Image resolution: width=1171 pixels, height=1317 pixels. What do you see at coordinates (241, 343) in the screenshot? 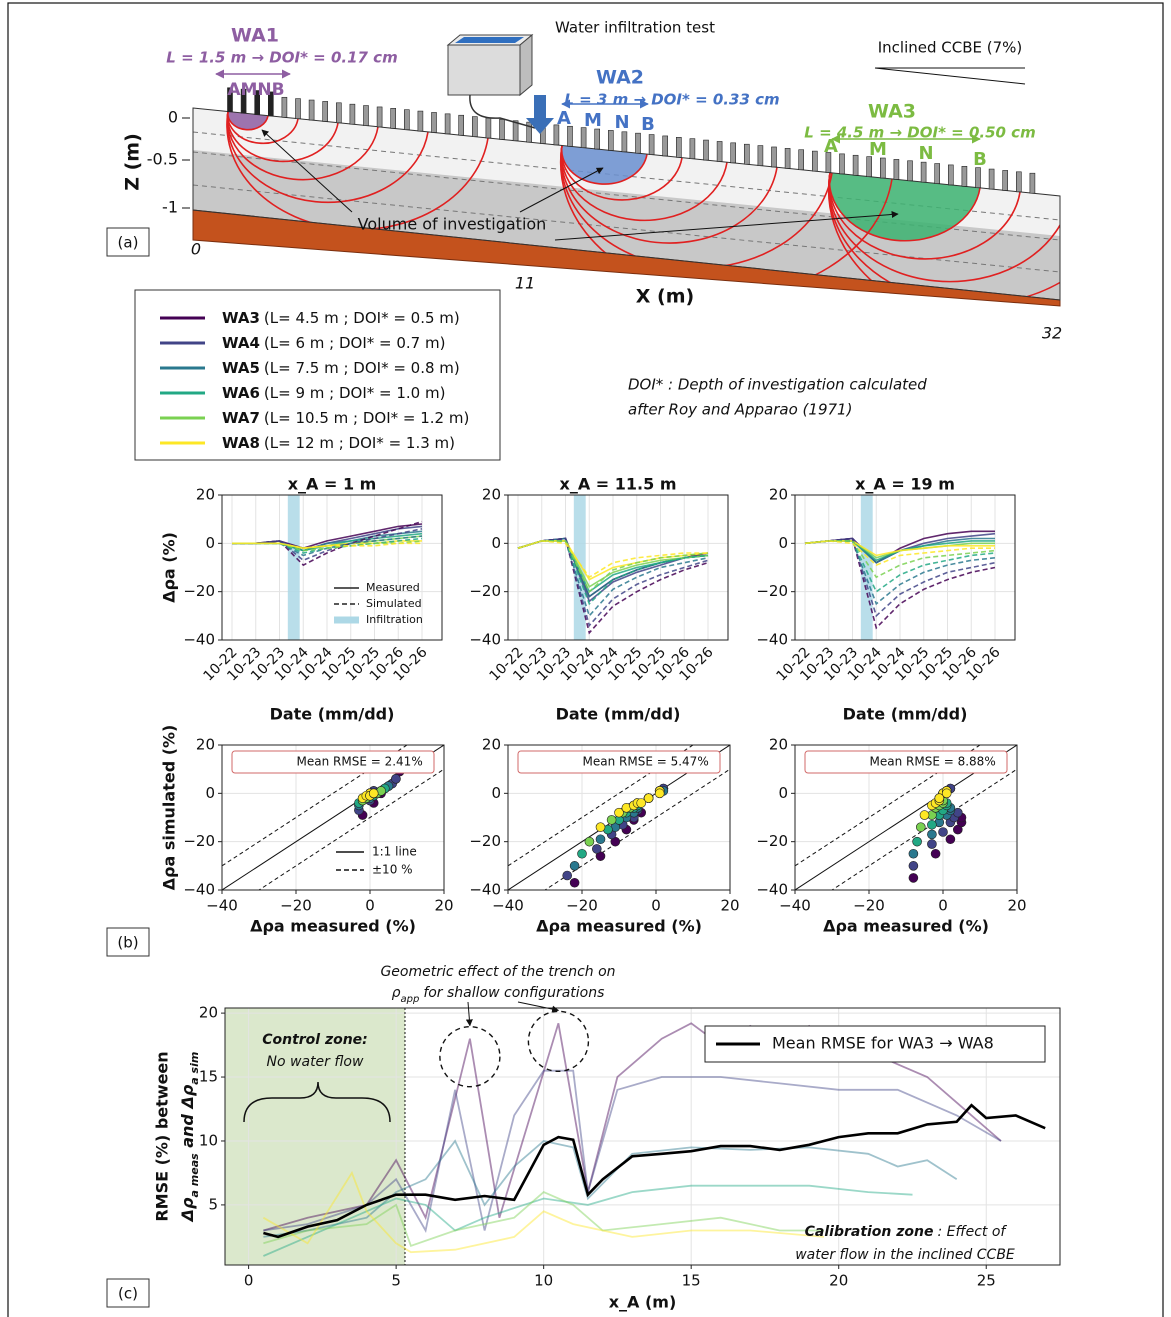
I see `legend-name: WA4` at bounding box center [241, 343].